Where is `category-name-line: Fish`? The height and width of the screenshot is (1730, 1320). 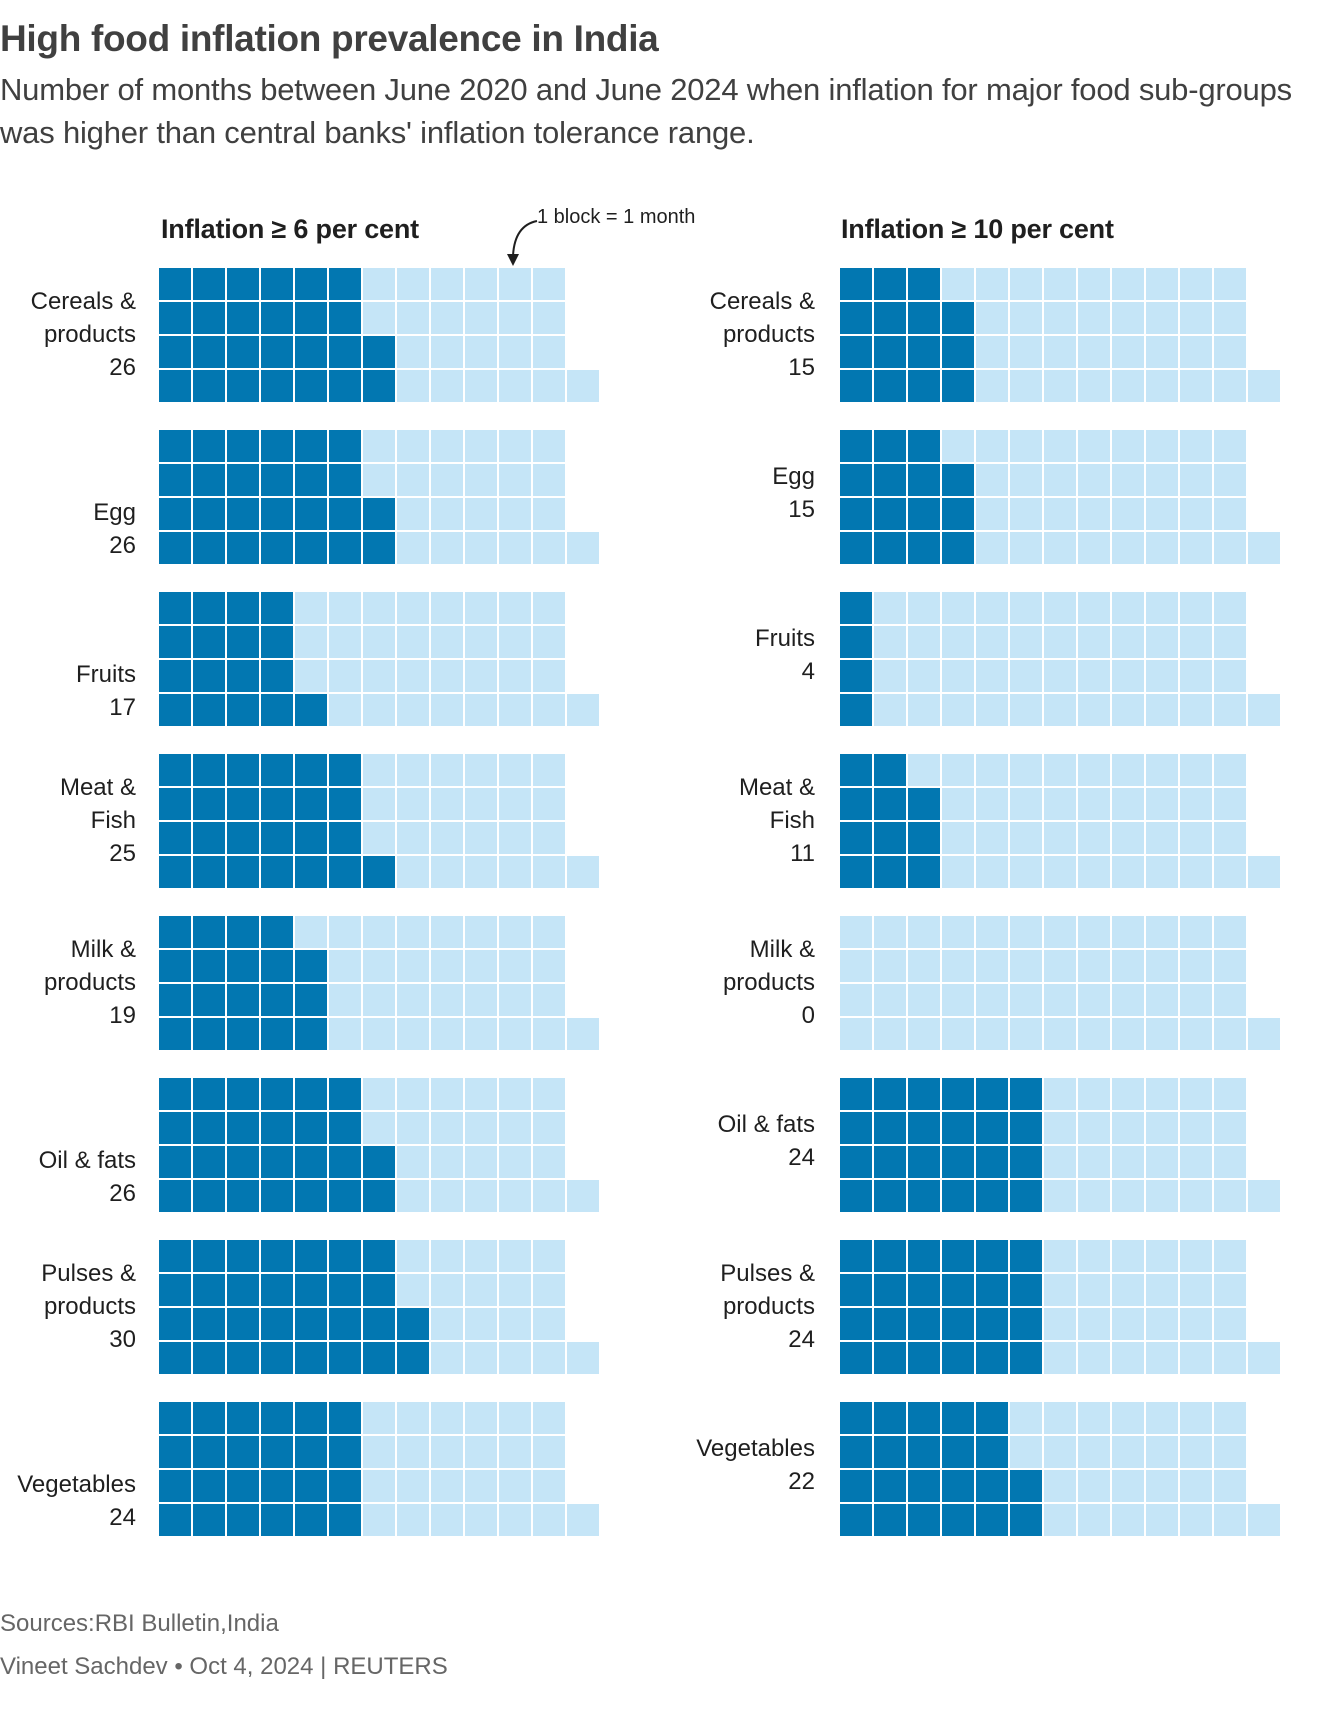
category-name-line: Fish is located at coordinates (113, 820).